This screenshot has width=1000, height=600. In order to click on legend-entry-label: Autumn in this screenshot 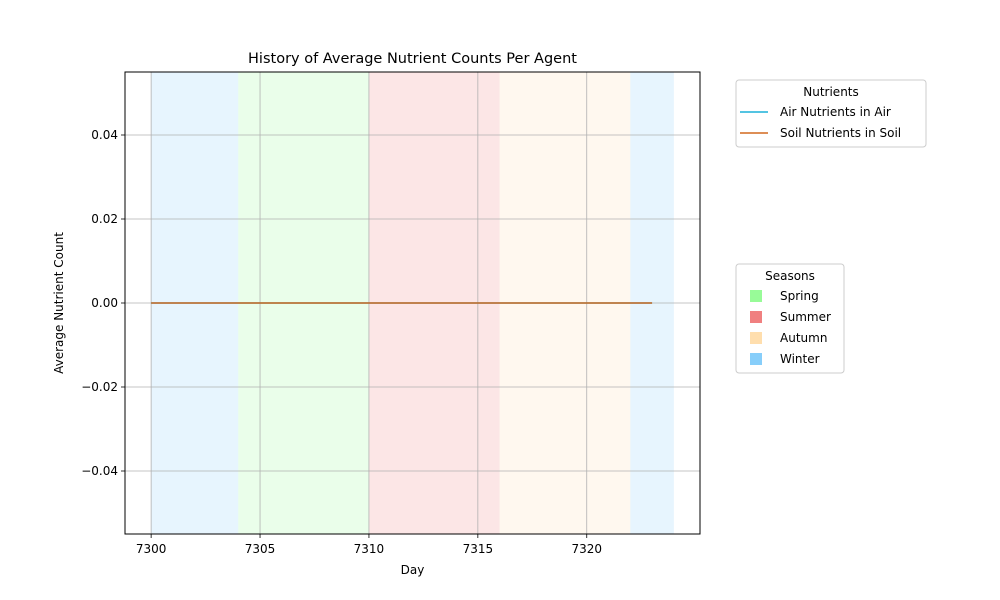, I will do `click(803, 338)`.